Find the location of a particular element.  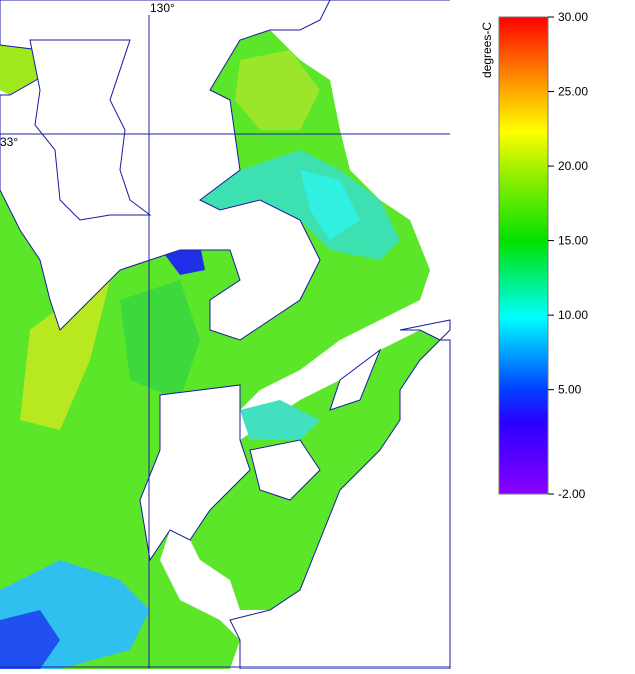

longitude-label: 130° is located at coordinates (162, 8).